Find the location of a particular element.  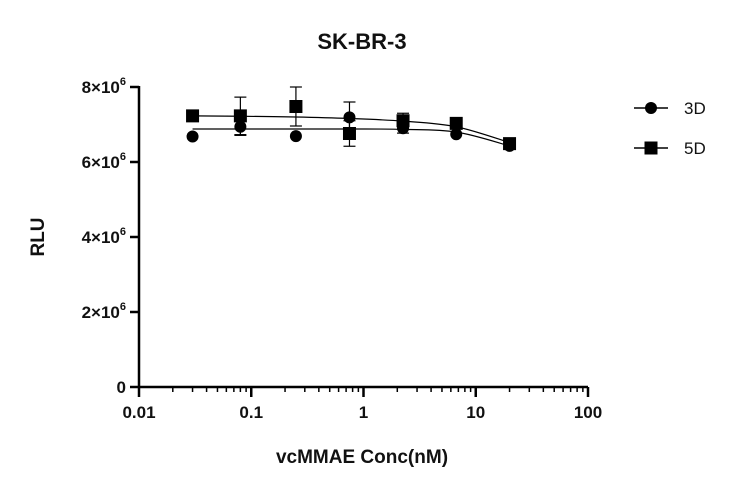

y-ticks: 0 2×10⁶ 4×10⁶ 6×10⁶ 8×10⁶ is located at coordinates (110, 236).